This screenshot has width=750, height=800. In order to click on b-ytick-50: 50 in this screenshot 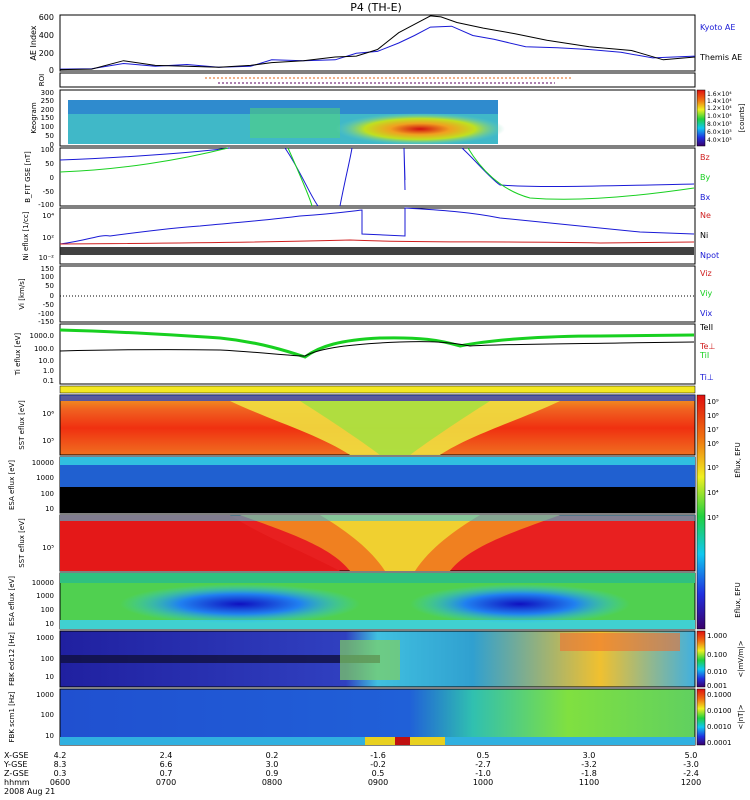, I will do `click(49, 164)`.